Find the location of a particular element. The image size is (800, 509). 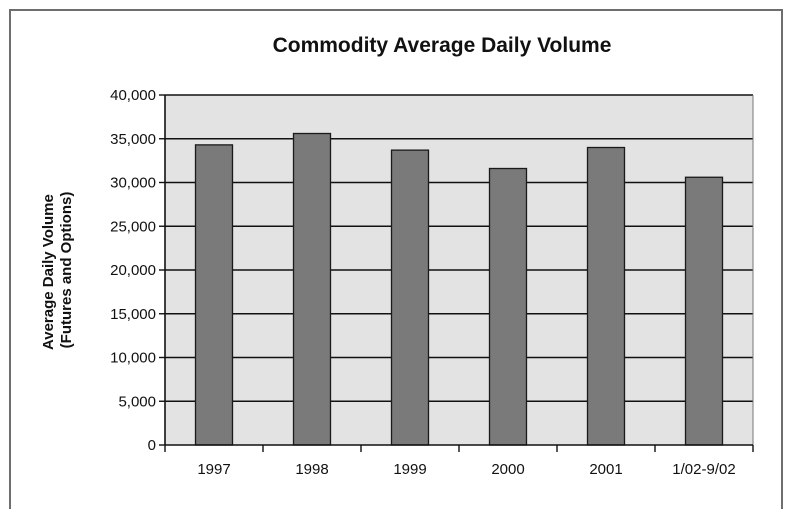

y-tick-label: 30,000 is located at coordinates (133, 183).